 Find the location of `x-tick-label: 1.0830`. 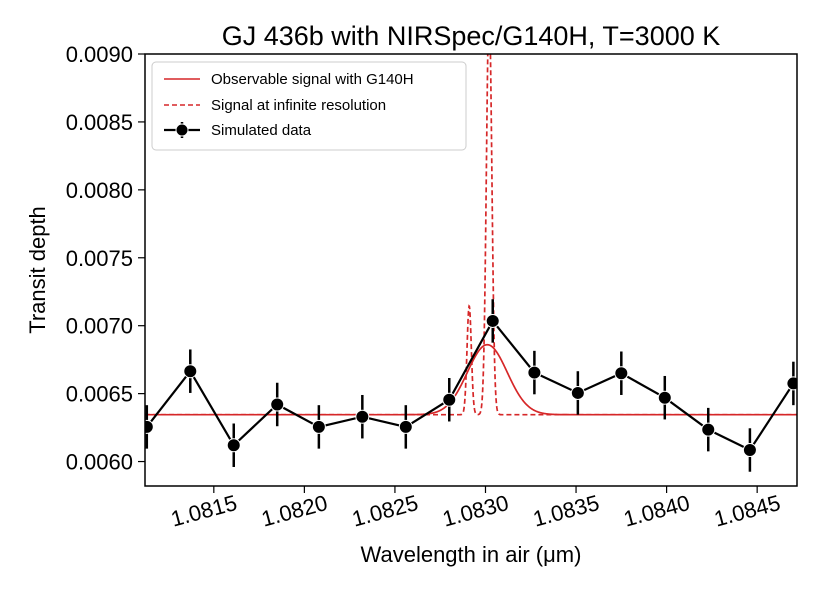

x-tick-label: 1.0830 is located at coordinates (475, 511).